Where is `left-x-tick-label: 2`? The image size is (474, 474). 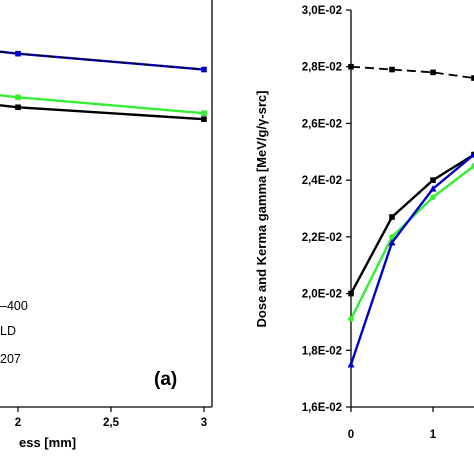 left-x-tick-label: 2 is located at coordinates (18, 423).